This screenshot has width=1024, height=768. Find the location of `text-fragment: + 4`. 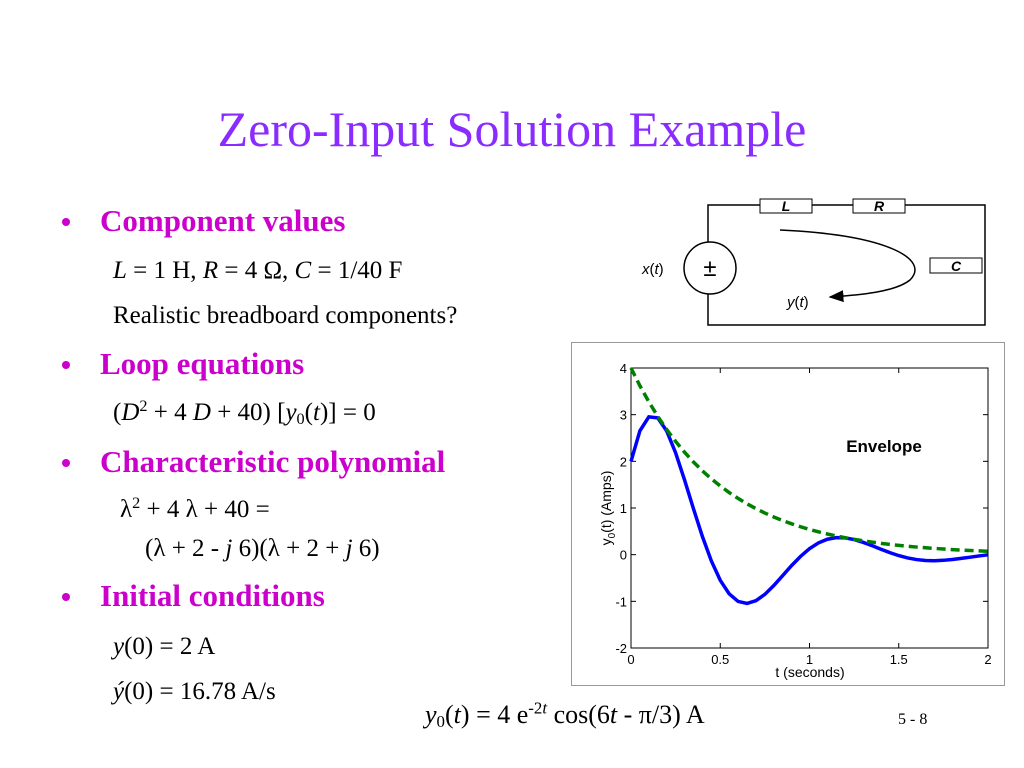

text-fragment: + 4 is located at coordinates (170, 412).